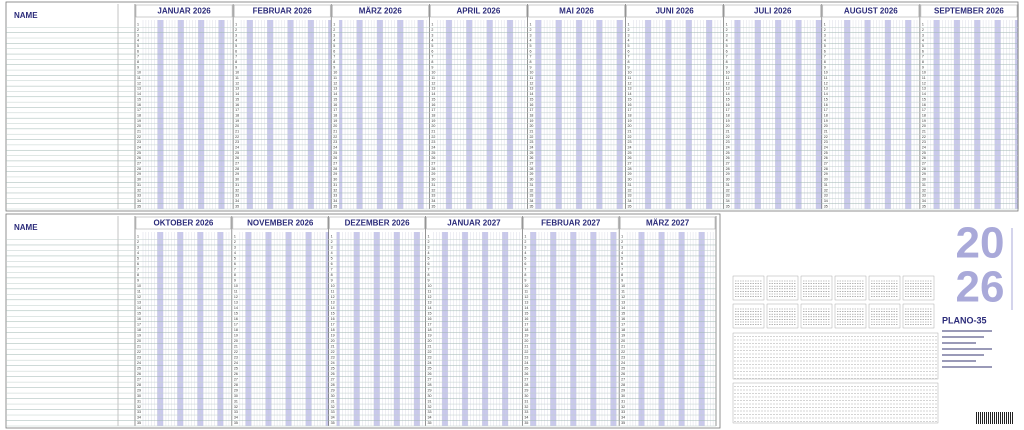  What do you see at coordinates (236, 423) in the screenshot?
I see `row-number: 35` at bounding box center [236, 423].